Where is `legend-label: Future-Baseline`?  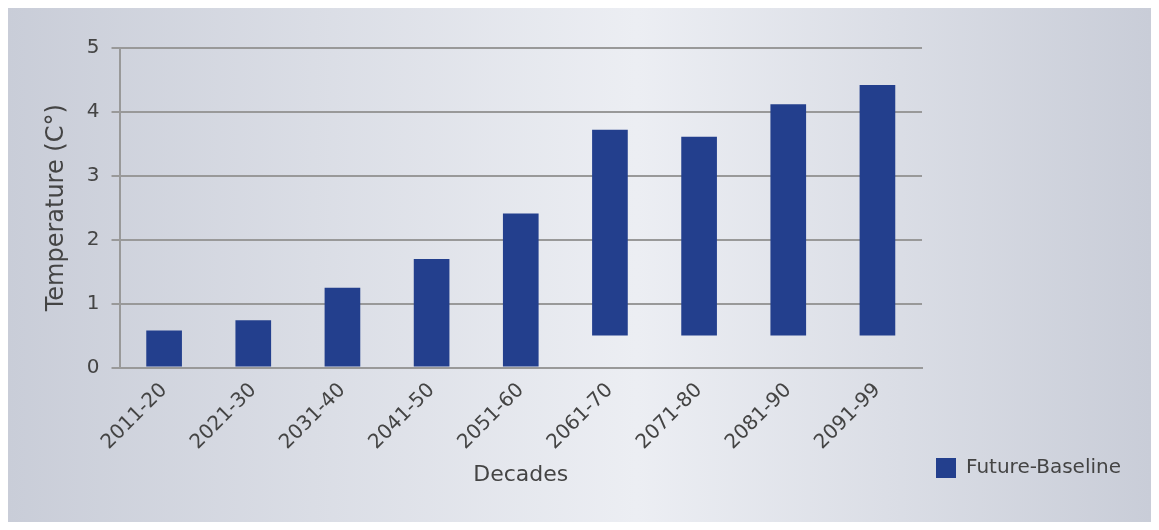 legend-label: Future-Baseline is located at coordinates (1044, 466).